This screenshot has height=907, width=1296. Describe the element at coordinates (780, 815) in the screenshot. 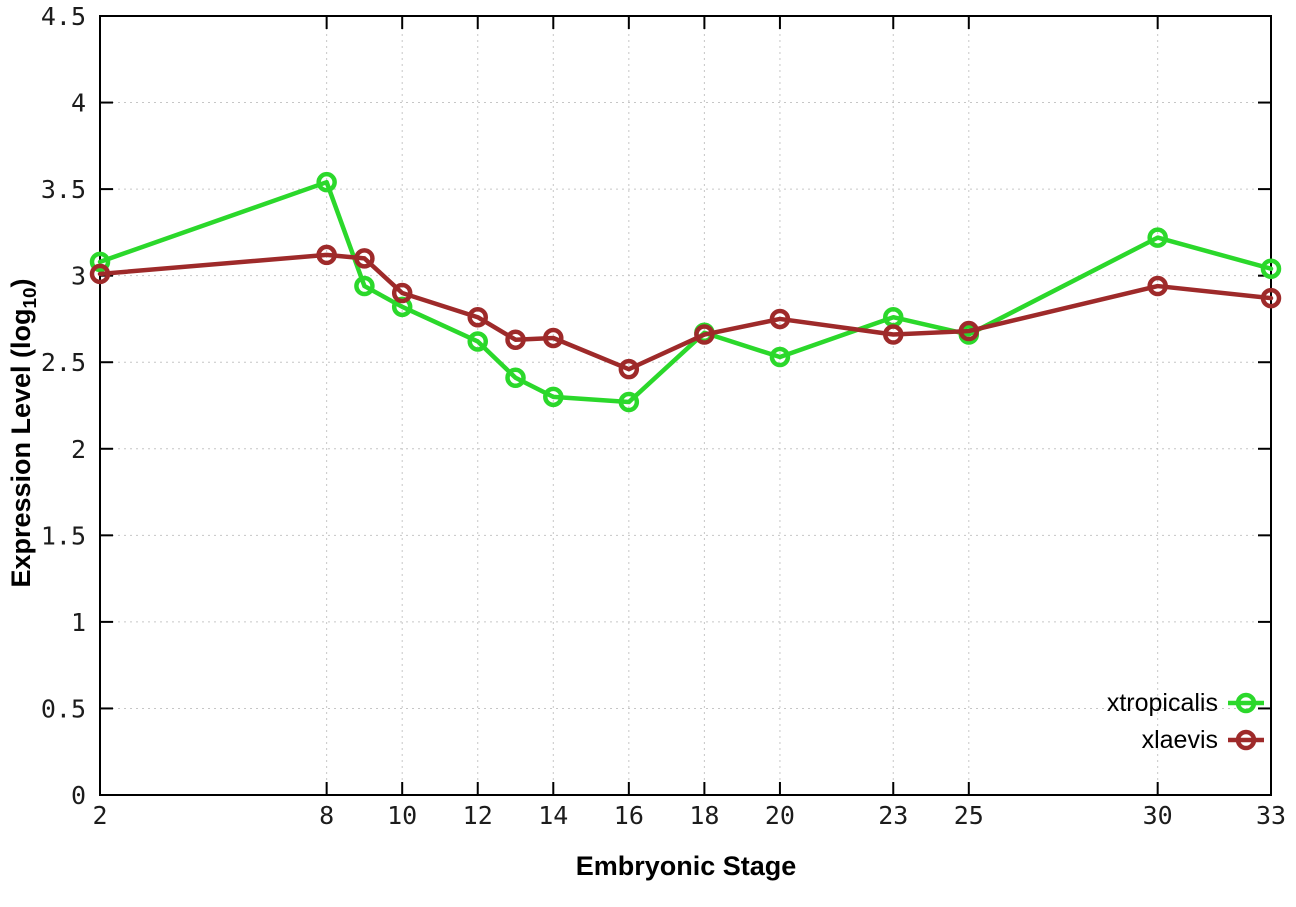

I see `x-tick-label: 20` at that location.